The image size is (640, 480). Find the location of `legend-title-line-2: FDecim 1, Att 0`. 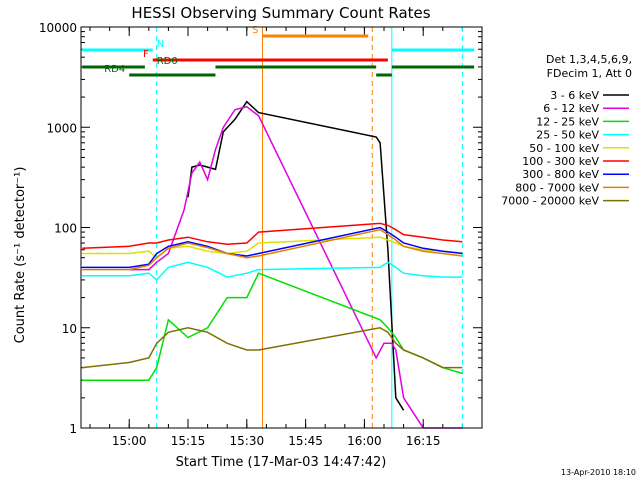

legend-title-line-2: FDecim 1, Att 0 is located at coordinates (589, 73).